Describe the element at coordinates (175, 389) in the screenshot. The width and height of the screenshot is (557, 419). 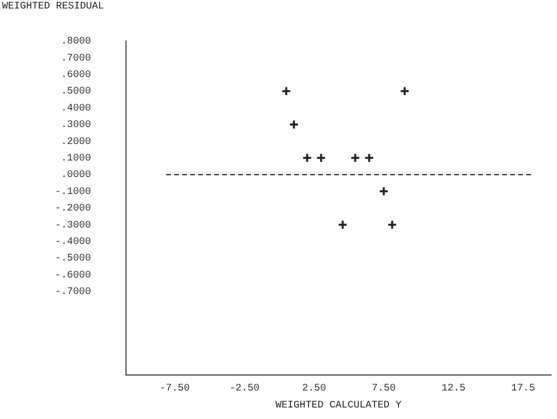
I see `x-tick-label: -7.50` at that location.